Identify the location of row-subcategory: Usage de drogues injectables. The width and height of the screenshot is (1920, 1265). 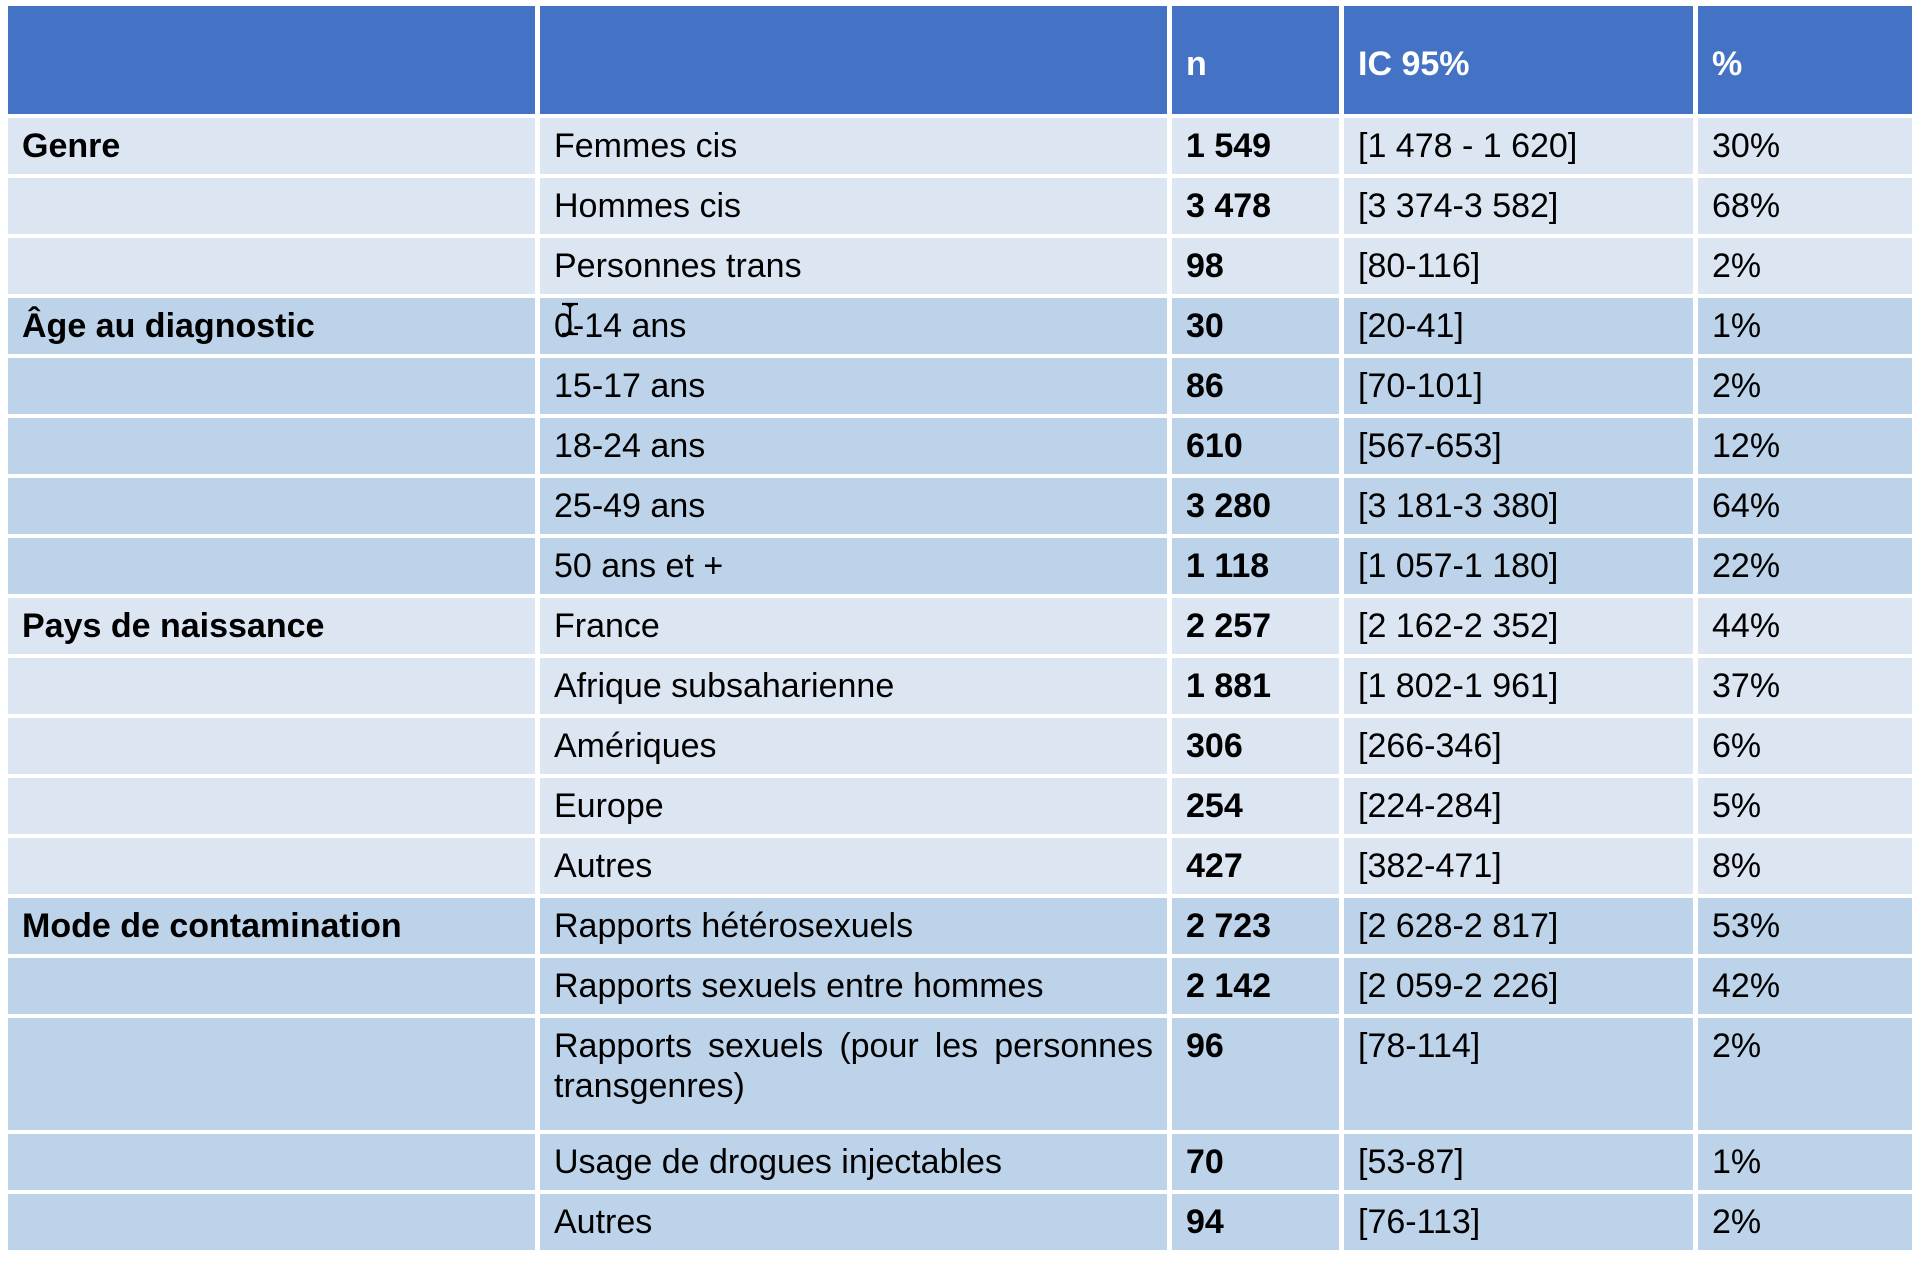
(856, 1164).